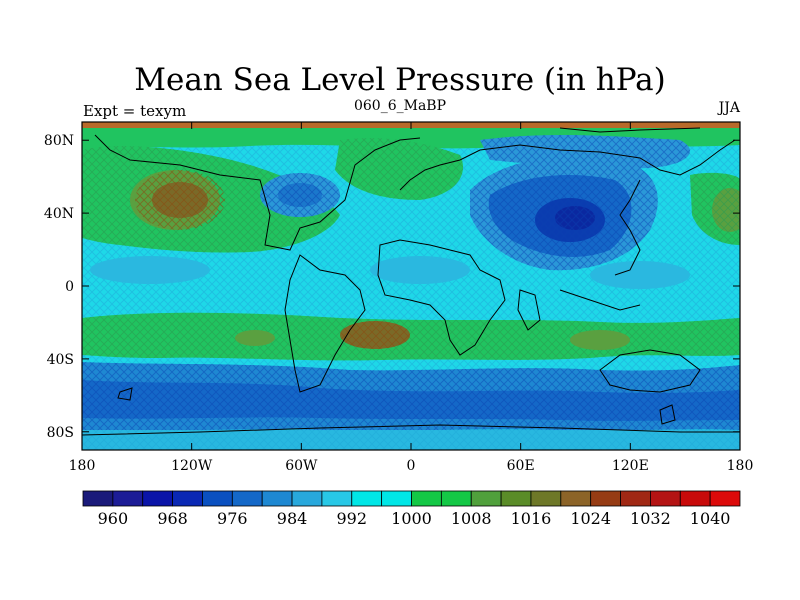  What do you see at coordinates (351, 518) in the screenshot?
I see `colorbar-label: 992` at bounding box center [351, 518].